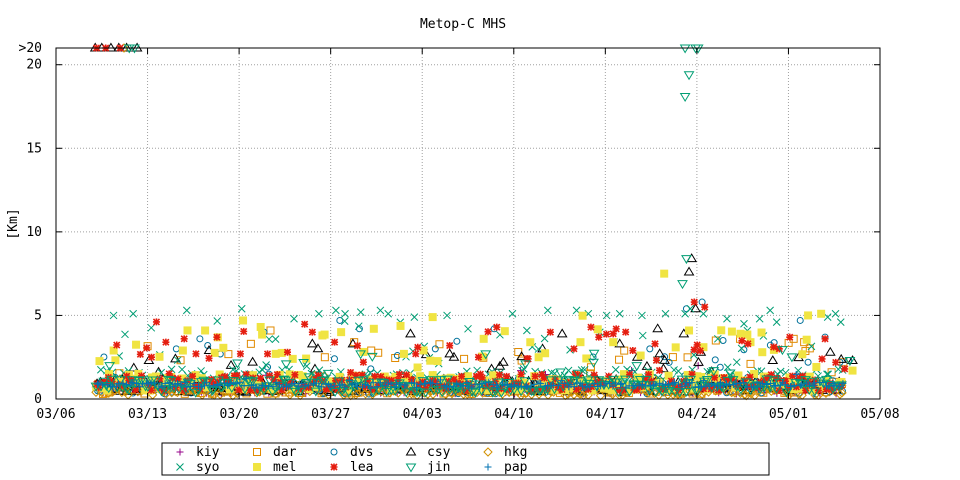  Describe the element at coordinates (463, 24) in the screenshot. I see `chart-title: Metop-C MHS` at that location.